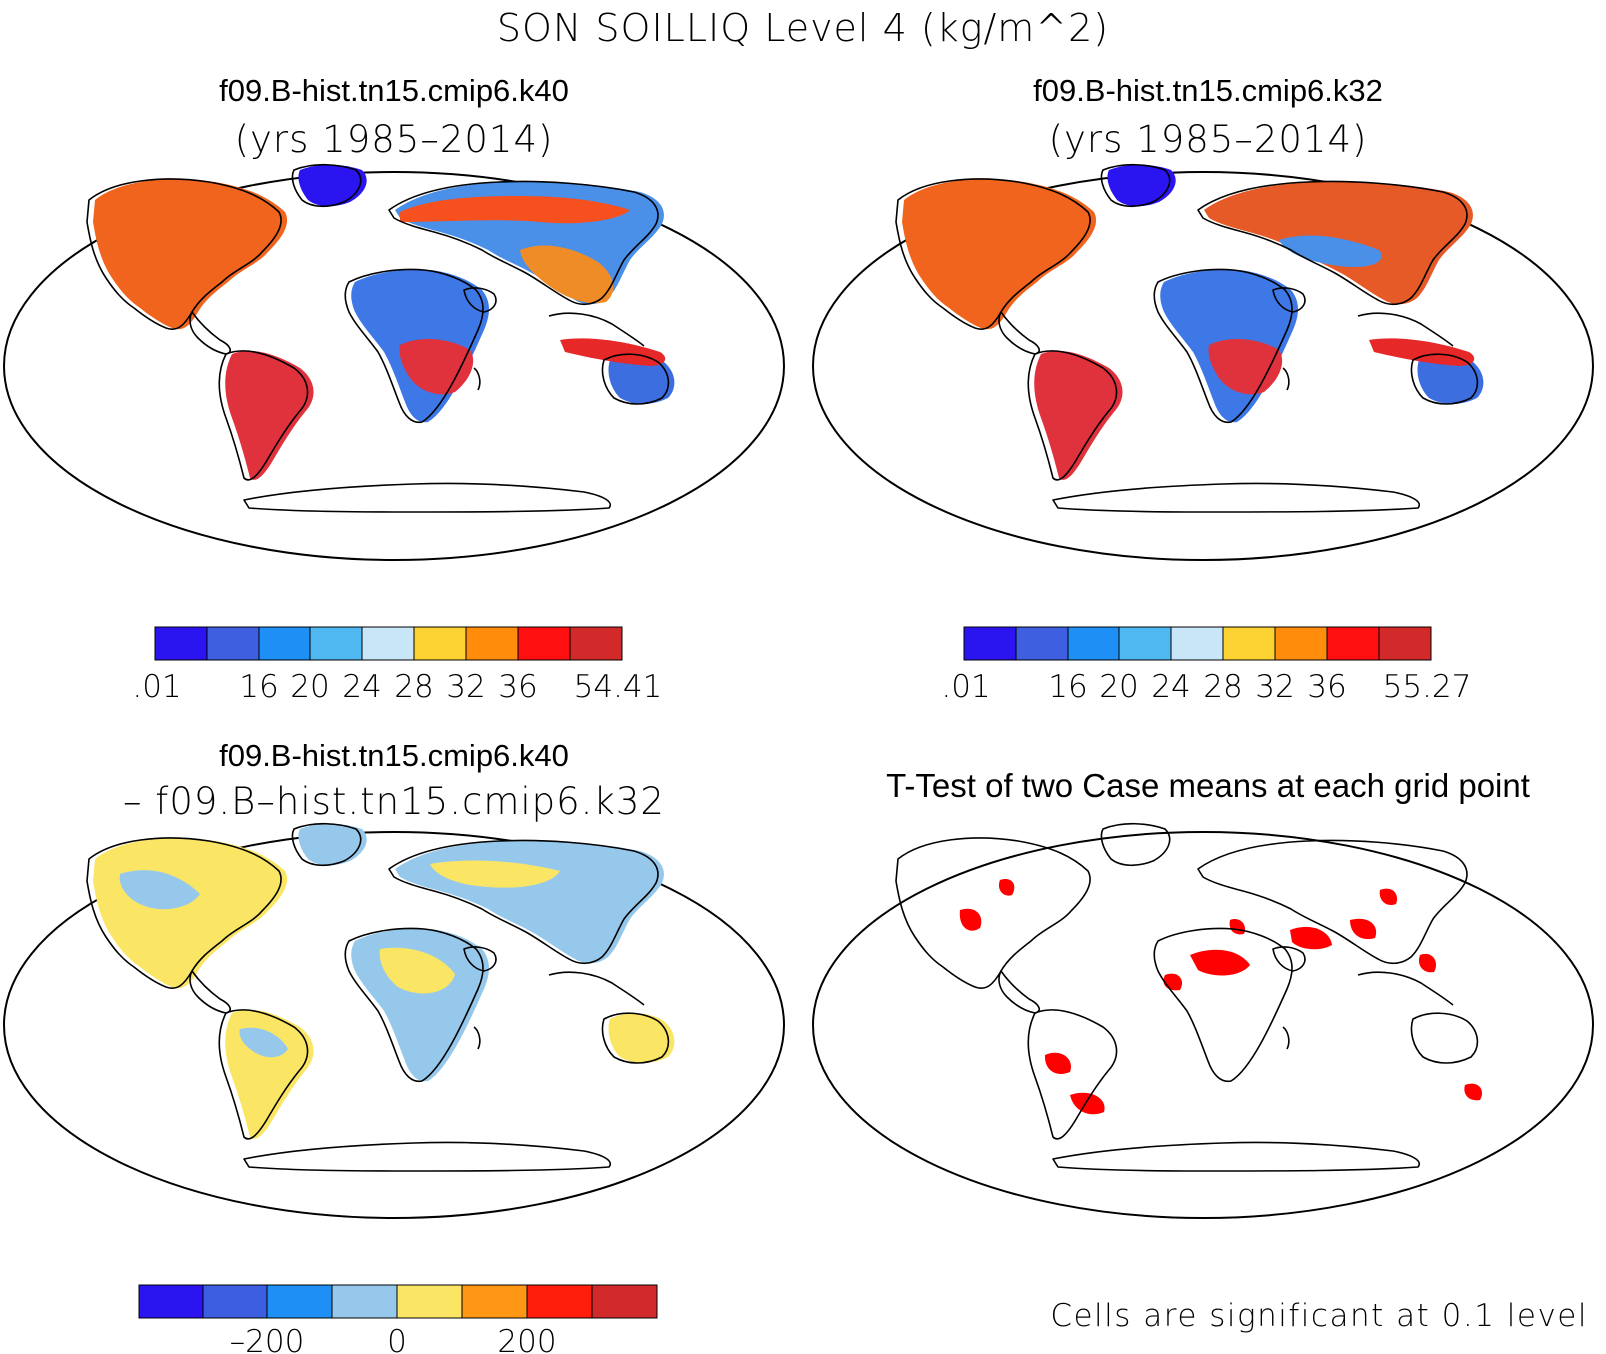 The image size is (1606, 1354). I want to click on panel-minus-title: – f09.B–hist.tn15.cmip6.k32, so click(394, 801).